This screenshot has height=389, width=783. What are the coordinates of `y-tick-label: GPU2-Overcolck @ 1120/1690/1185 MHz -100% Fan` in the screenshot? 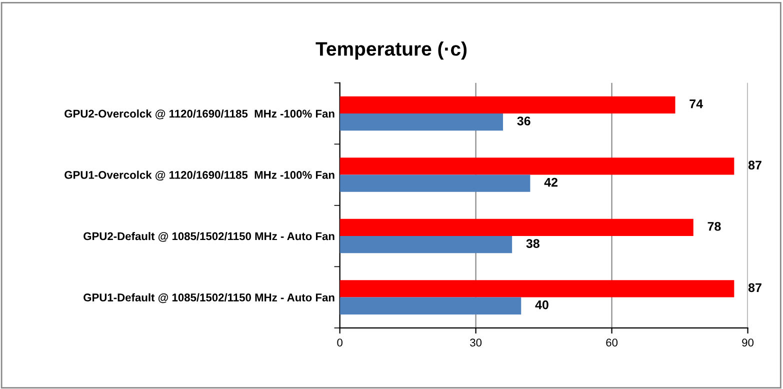 It's located at (199, 114).